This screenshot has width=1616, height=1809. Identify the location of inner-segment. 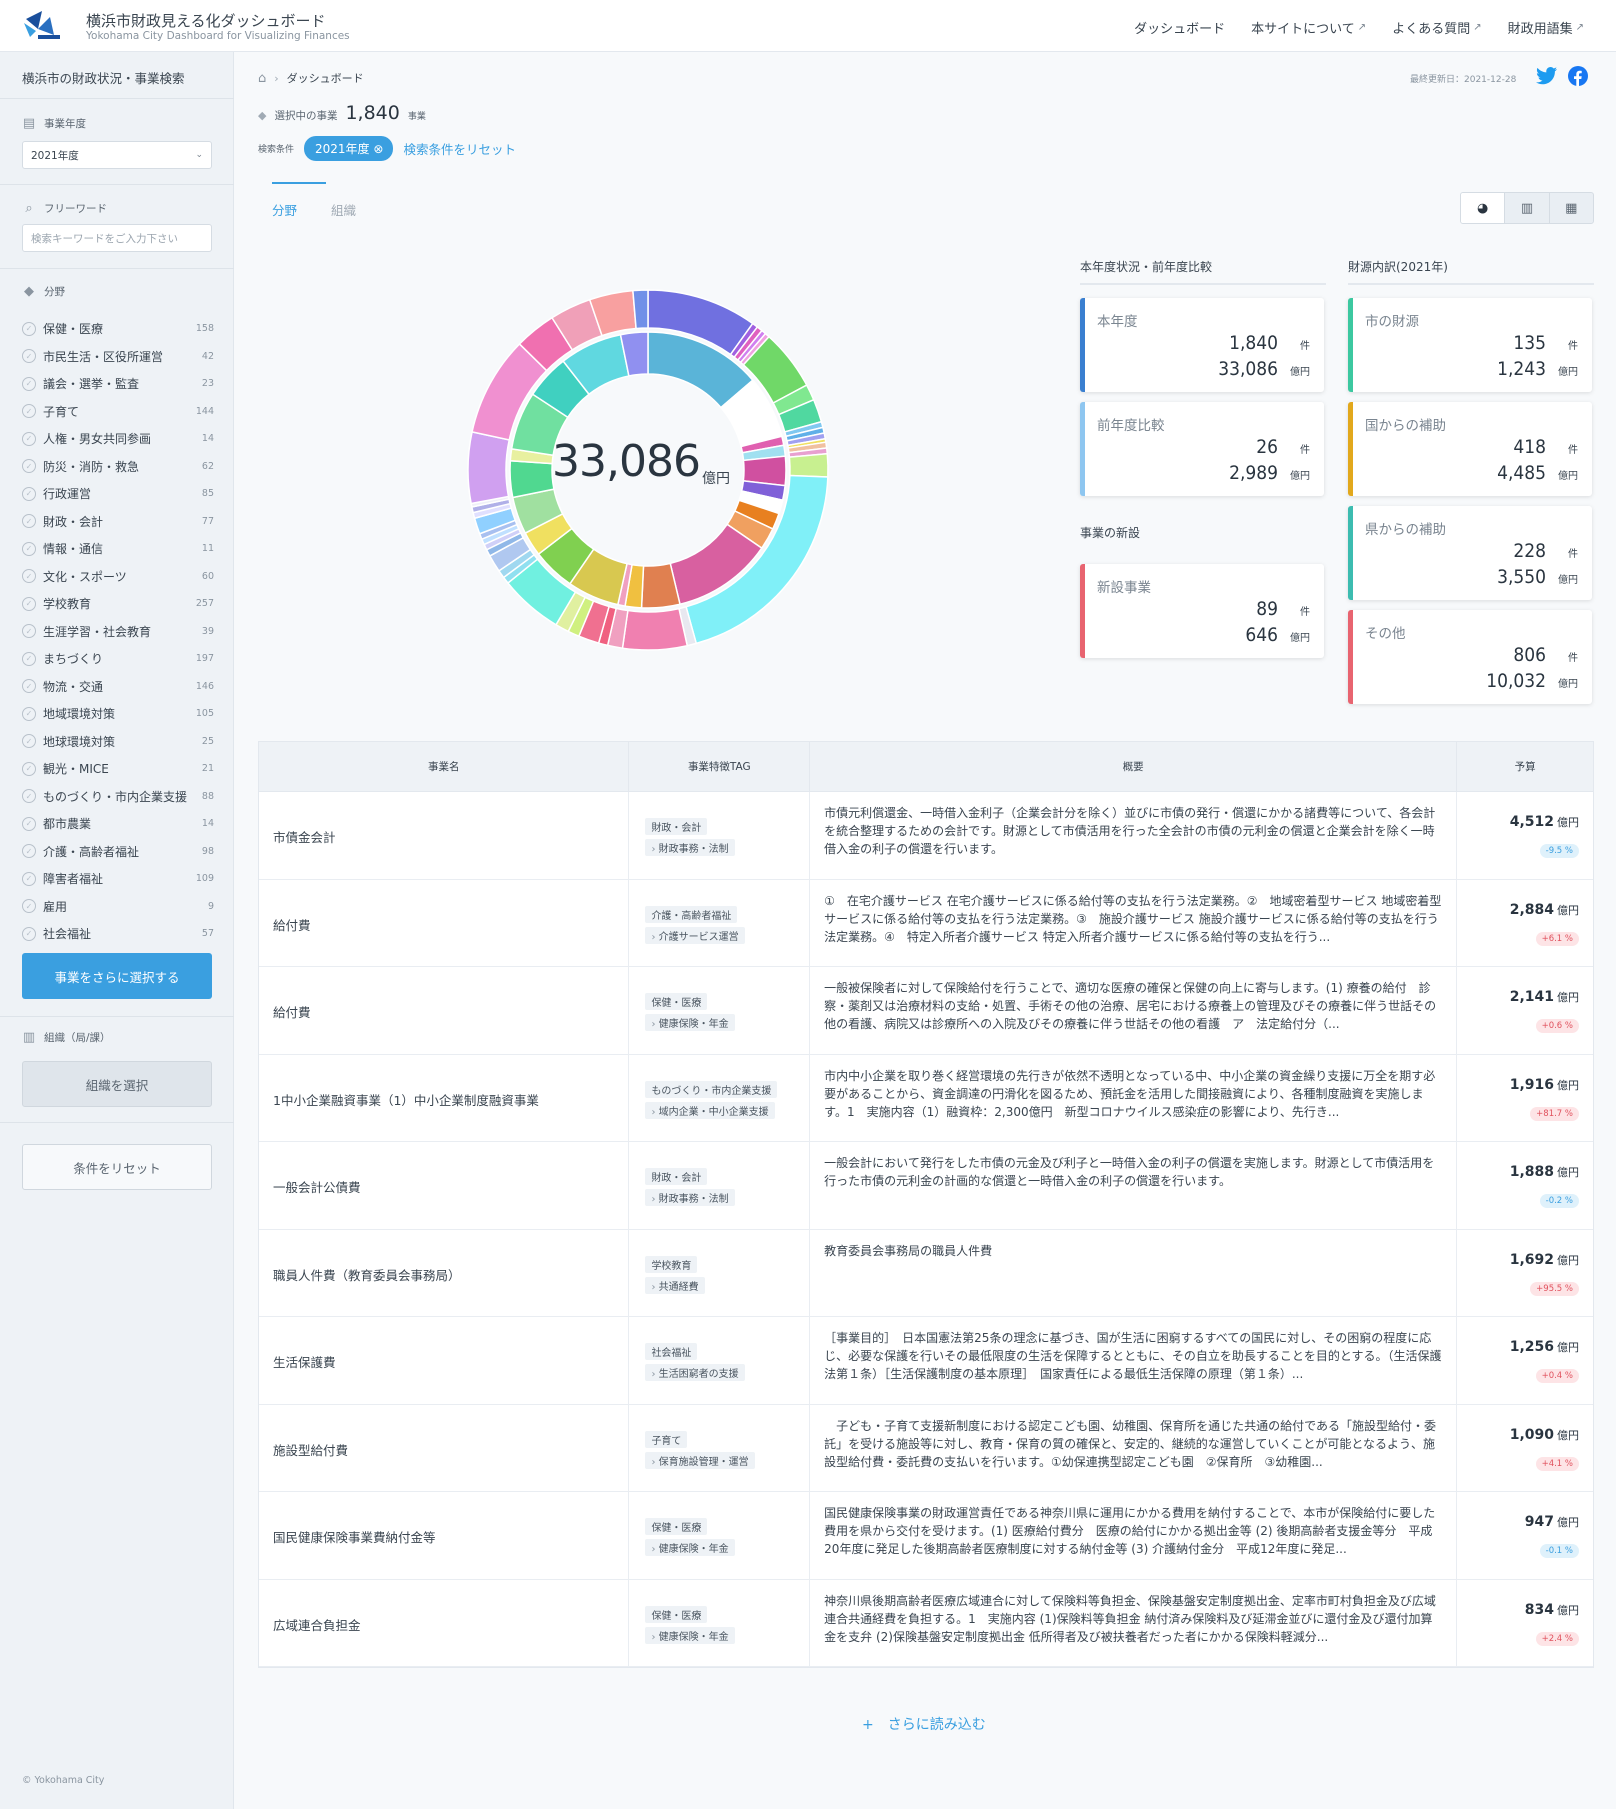
(634, 354).